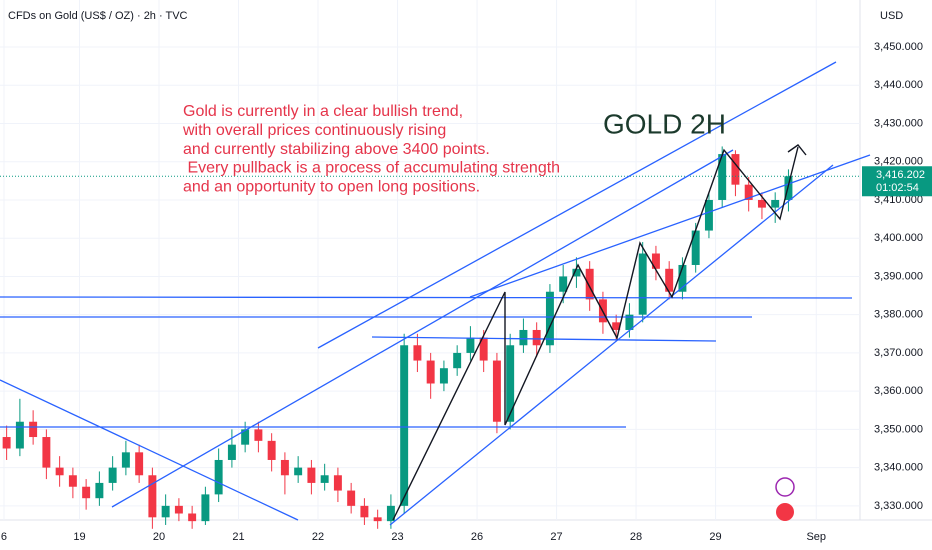 The height and width of the screenshot is (550, 932). What do you see at coordinates (816, 537) in the screenshot?
I see `x-tick-label: Sep` at bounding box center [816, 537].